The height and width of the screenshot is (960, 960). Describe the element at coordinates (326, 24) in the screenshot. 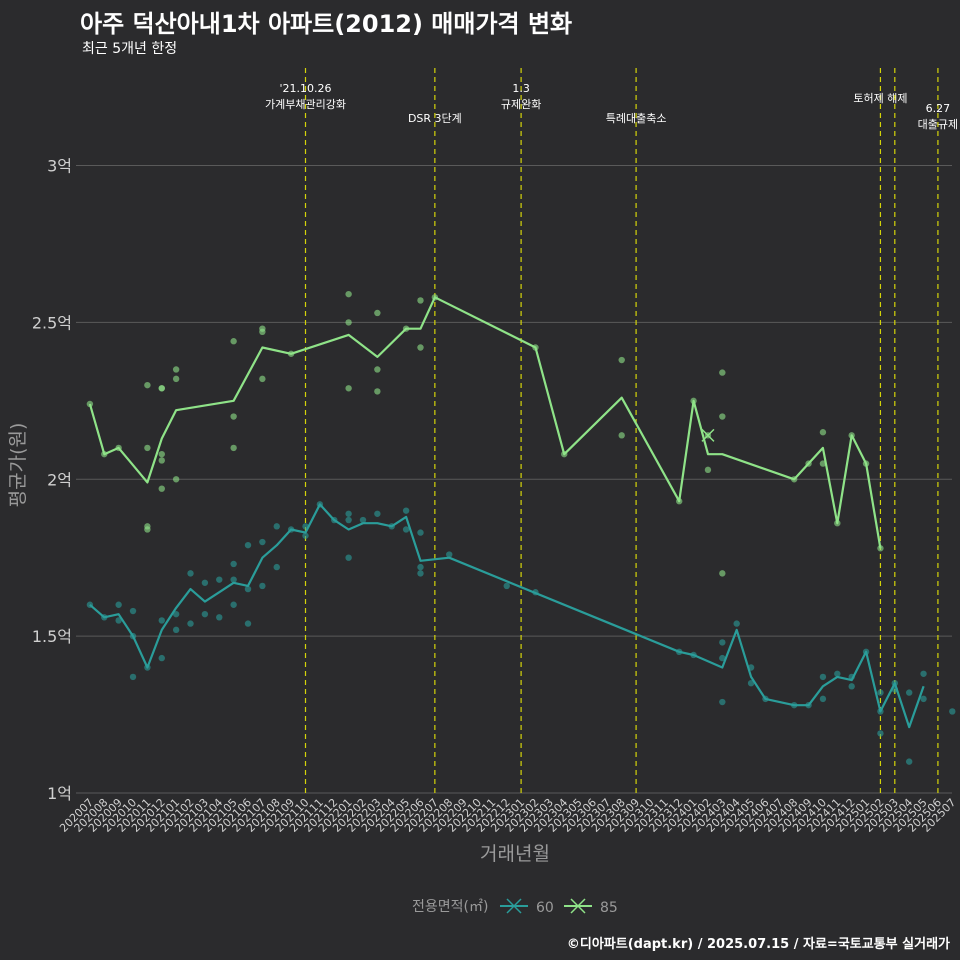

I see `chart-title: 아주 덕산아내1차 아파트(2012) 매매가격 변화` at that location.